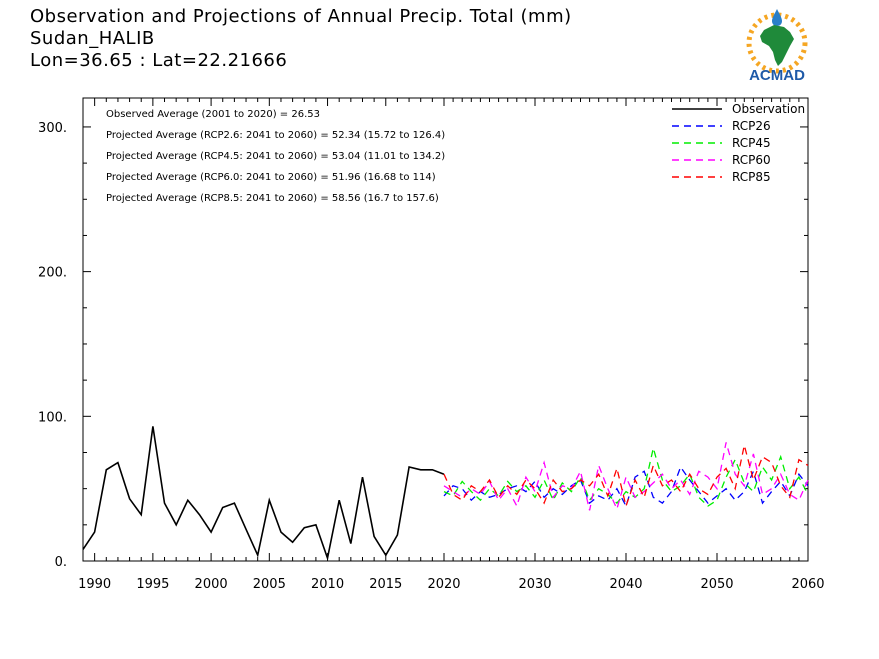  I want to click on x-tick-label: 2030, so click(534, 584).